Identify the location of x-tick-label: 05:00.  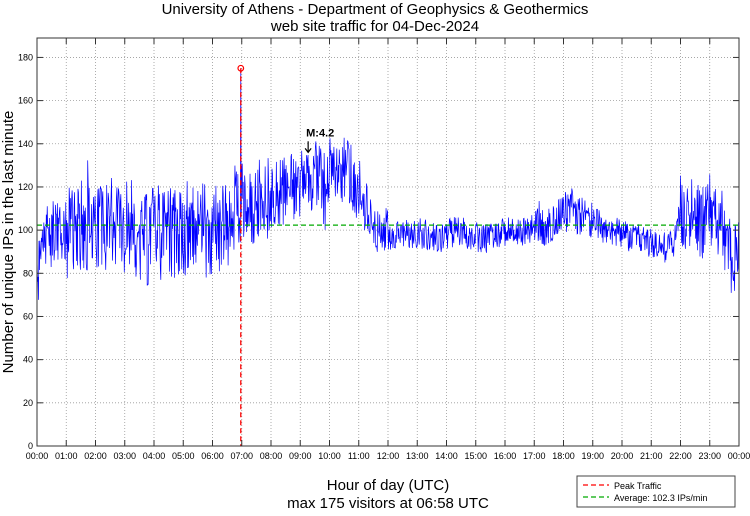
(183, 456).